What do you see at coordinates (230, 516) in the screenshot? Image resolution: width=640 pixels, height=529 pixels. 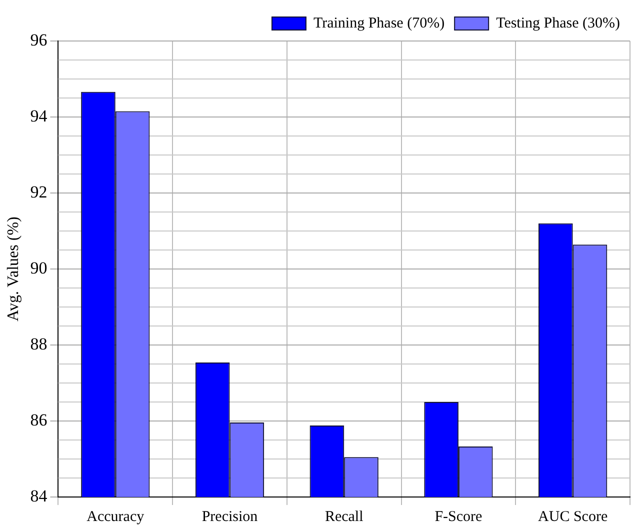 I see `x-tick-label: Precision` at bounding box center [230, 516].